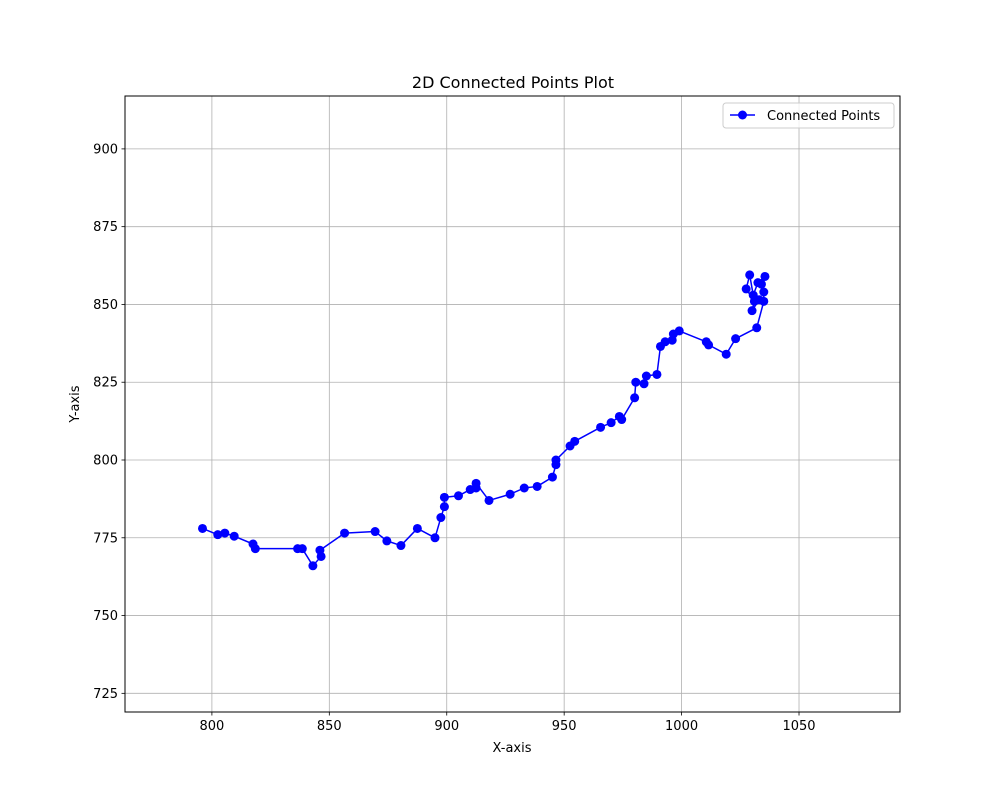 The width and height of the screenshot is (1000, 800). I want to click on legend: Connected Points, so click(808, 115).